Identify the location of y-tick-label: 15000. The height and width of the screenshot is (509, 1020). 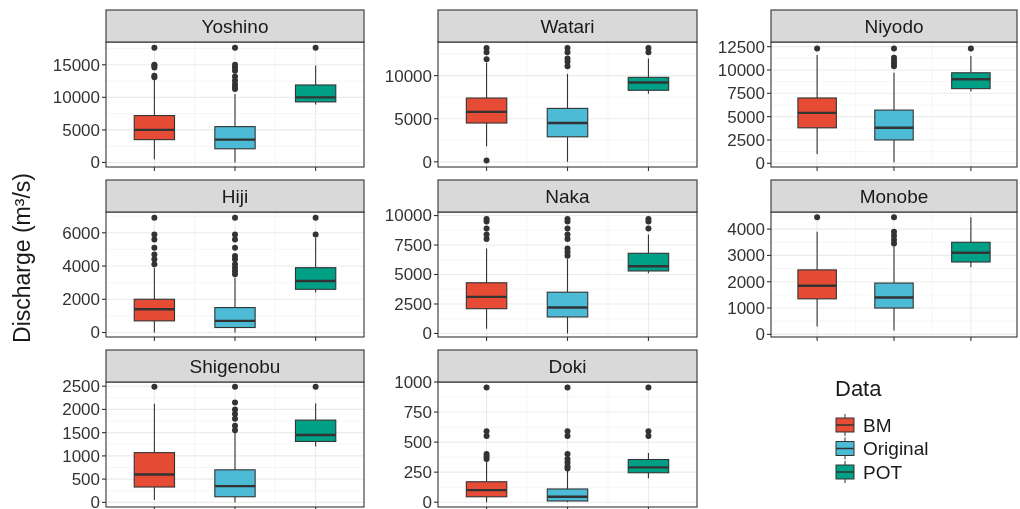
(76, 65).